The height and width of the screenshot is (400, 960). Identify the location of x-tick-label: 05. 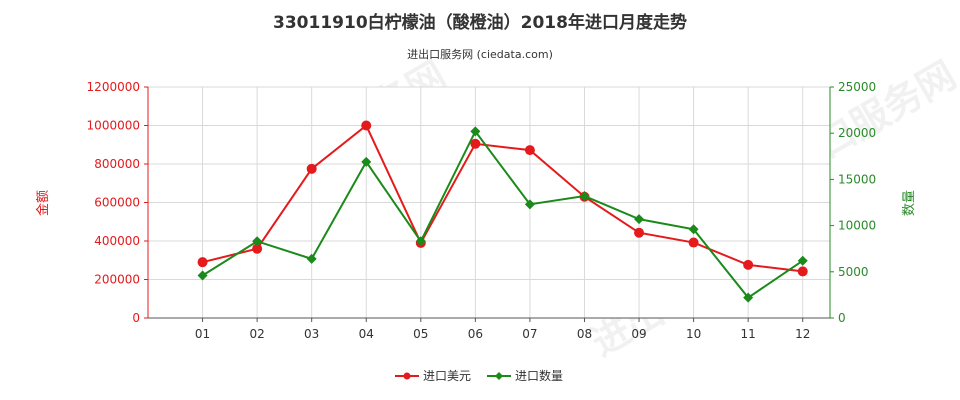
(420, 334).